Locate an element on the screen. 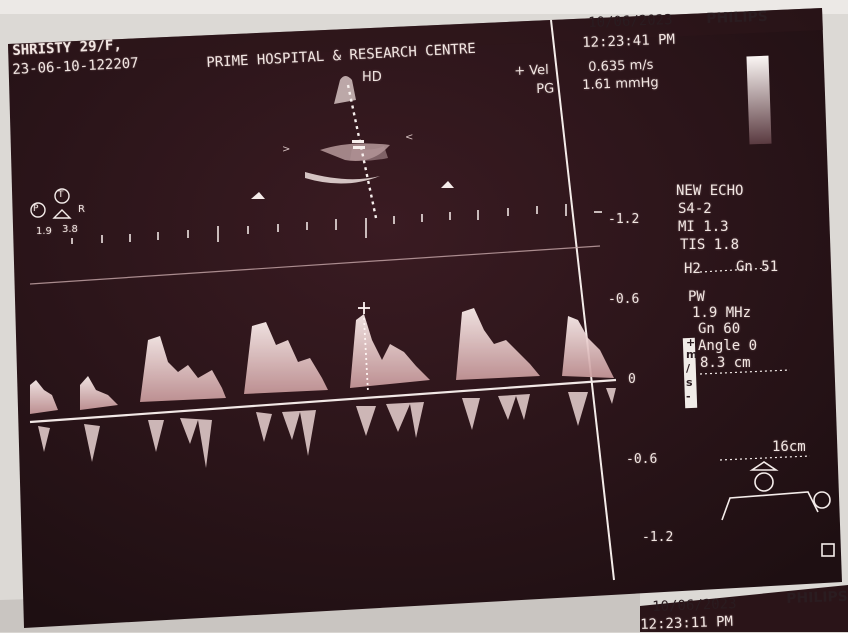 The image size is (848, 633). depth-readout: 16cm is located at coordinates (789, 447).